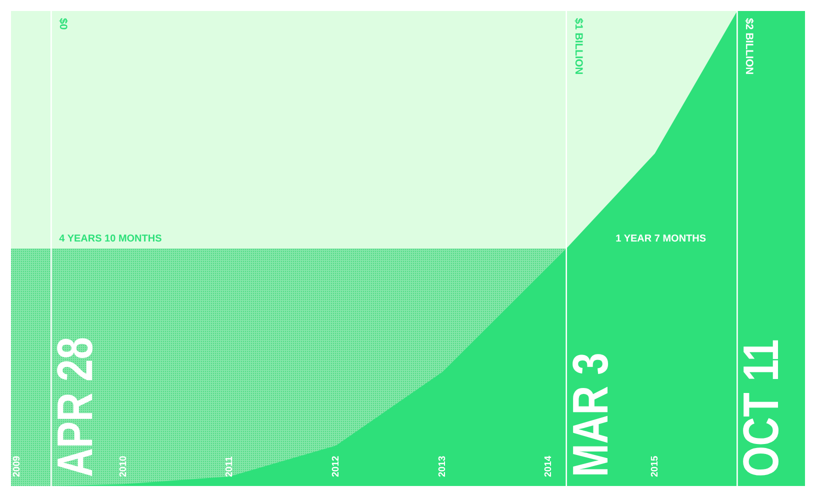 This screenshot has height=495, width=817. What do you see at coordinates (123, 466) in the screenshot?
I see `x-tick-label: 2010` at bounding box center [123, 466].